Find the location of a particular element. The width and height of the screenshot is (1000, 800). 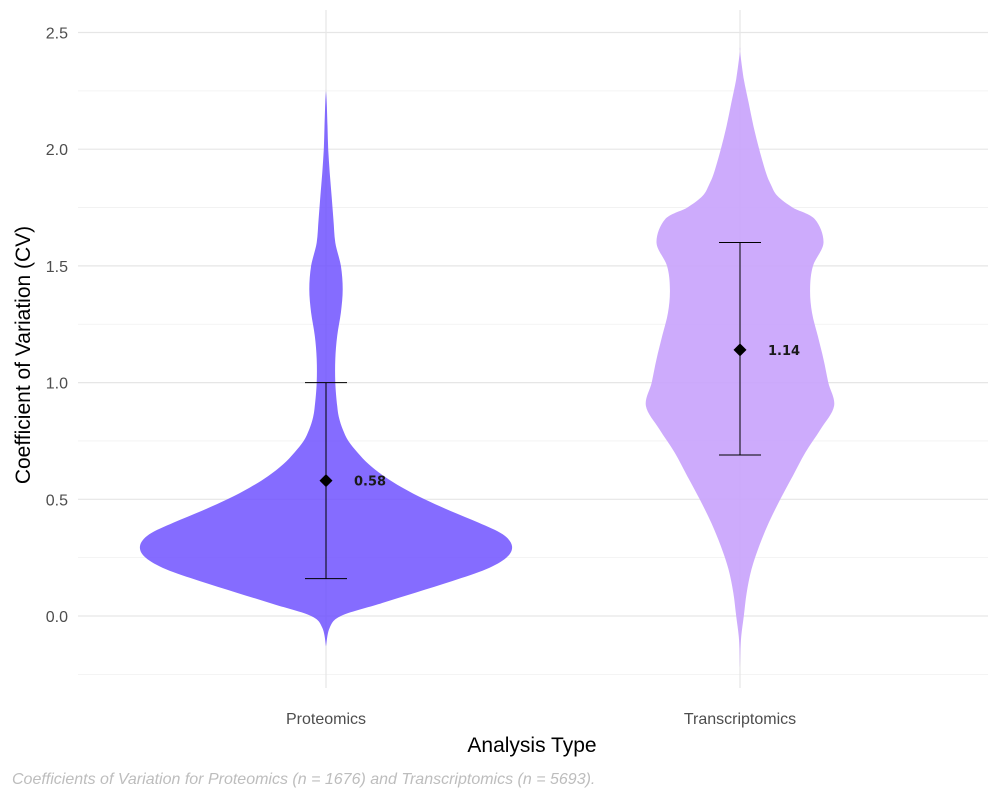

mean-markers: 0.58 1.14 is located at coordinates (559, 416).